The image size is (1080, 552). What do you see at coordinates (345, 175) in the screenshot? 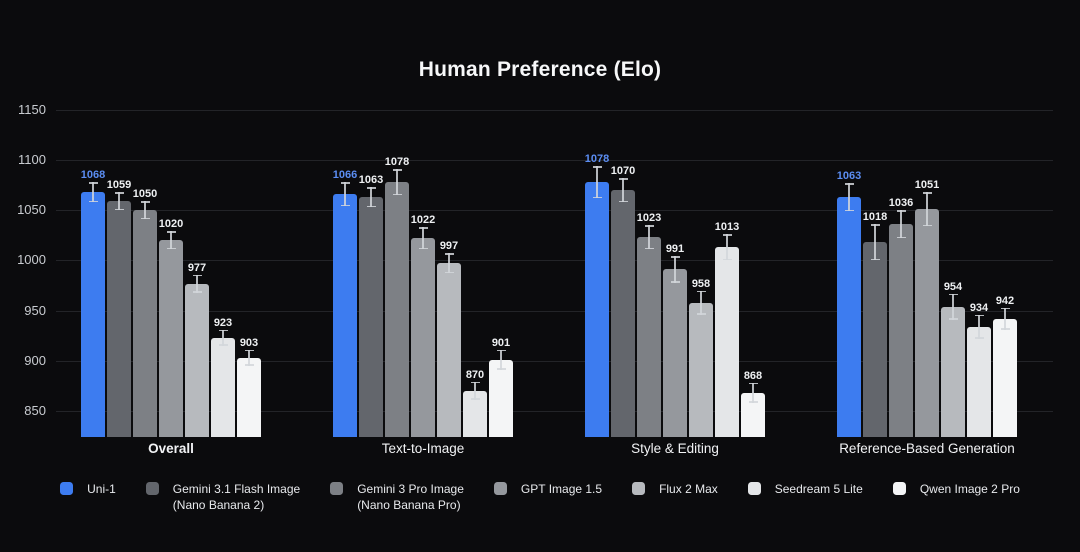
I see `bar-value-label: 1066` at bounding box center [345, 175].